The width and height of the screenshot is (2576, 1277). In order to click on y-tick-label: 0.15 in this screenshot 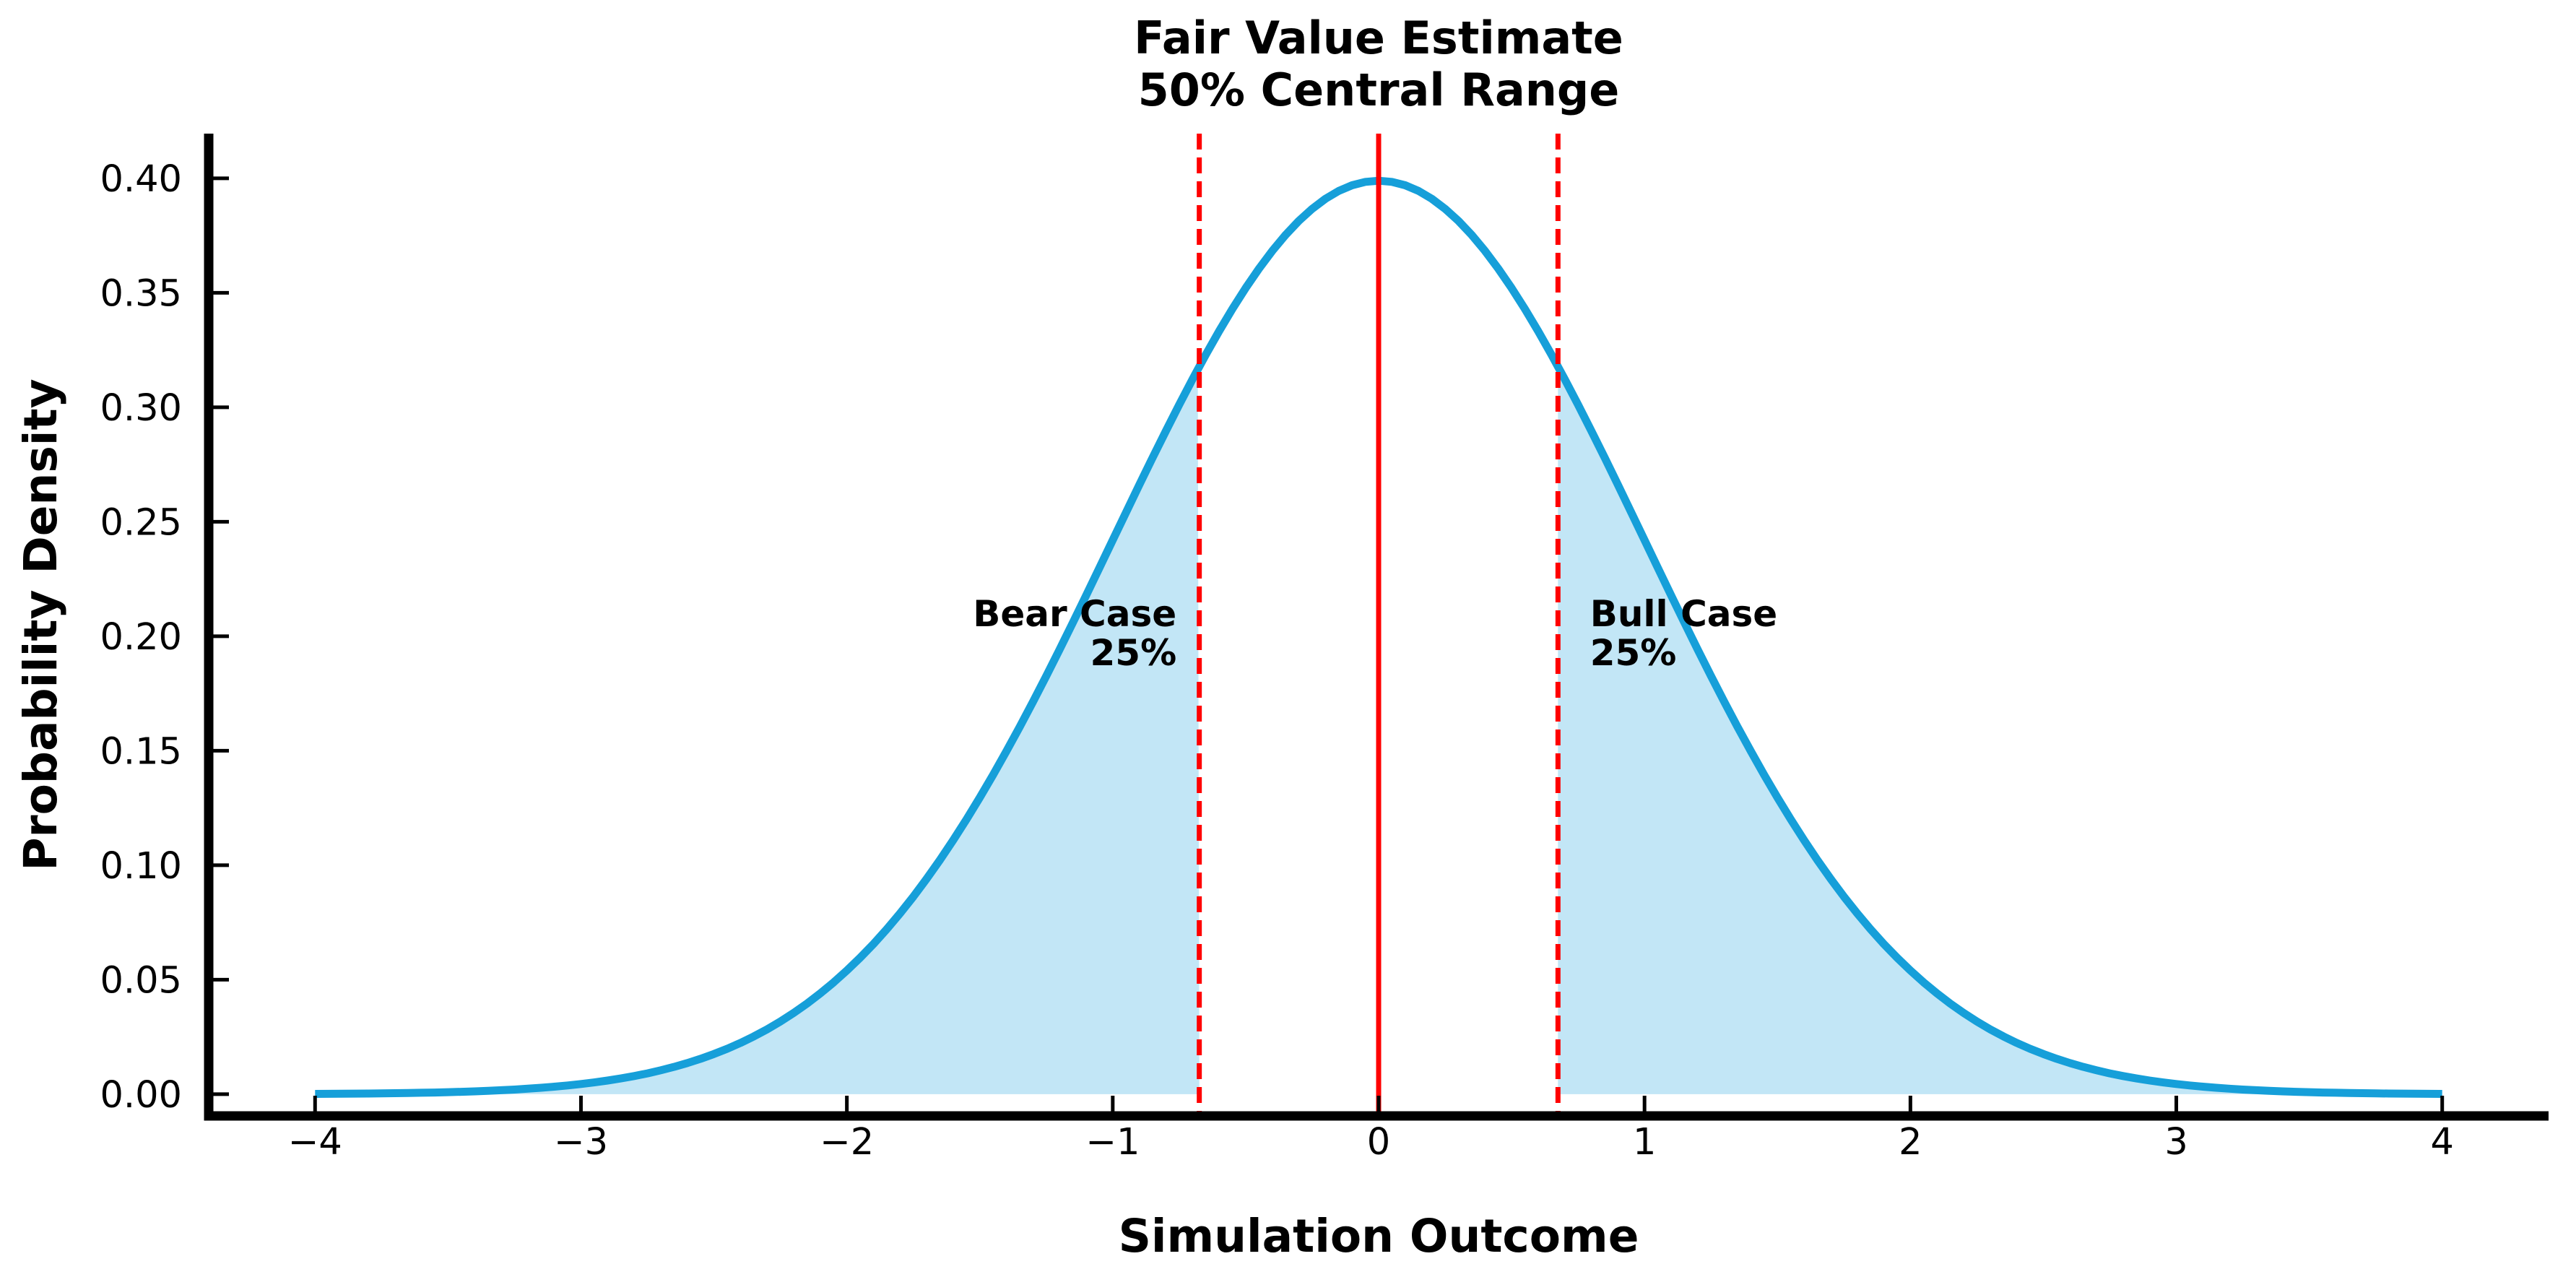, I will do `click(141, 751)`.